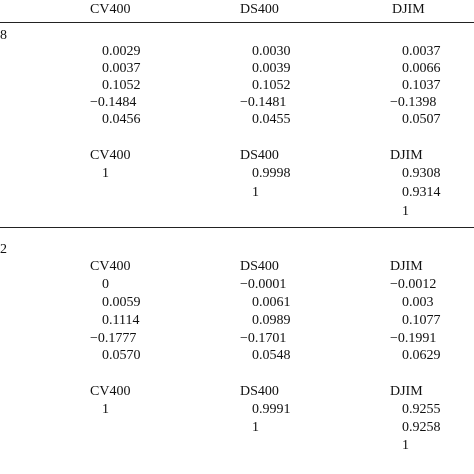 This screenshot has width=474, height=474. Describe the element at coordinates (259, 391) in the screenshot. I see `panel2-corr-header-ds400: DS400` at that location.